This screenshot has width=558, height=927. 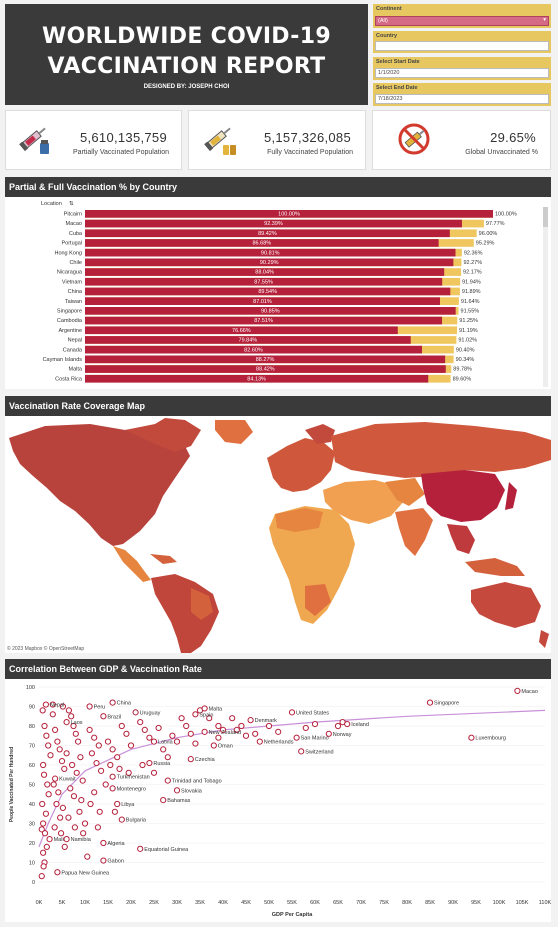 I want to click on map-southern-africa, so click(x=318, y=600).